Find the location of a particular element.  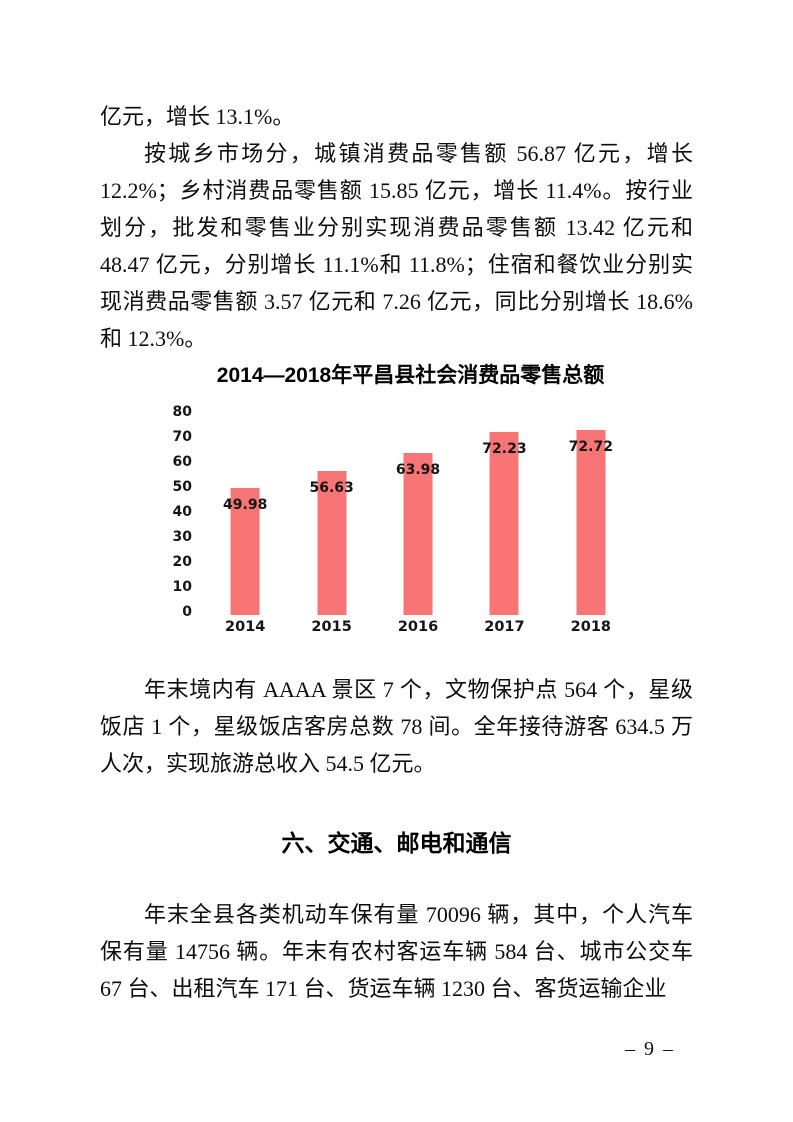

value-label: 72.23 is located at coordinates (504, 448).